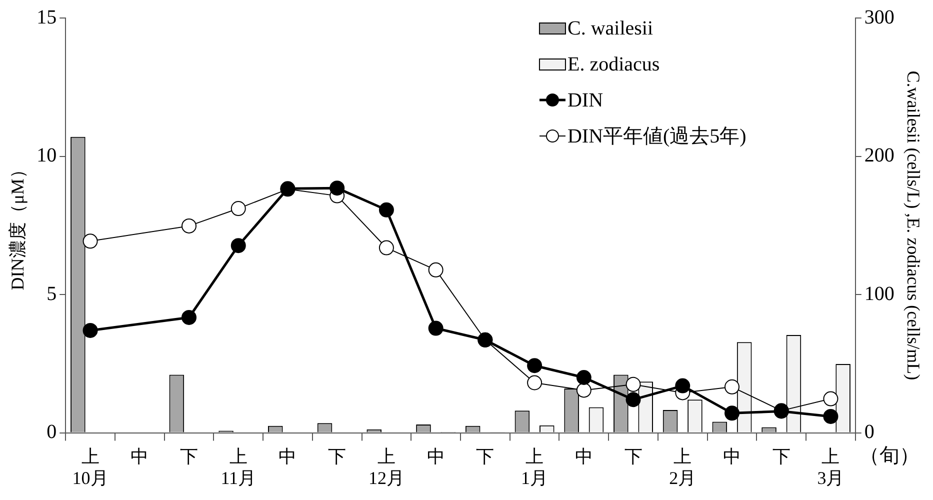  I want to click on x-axis-title: （旬）, so click(889, 456).